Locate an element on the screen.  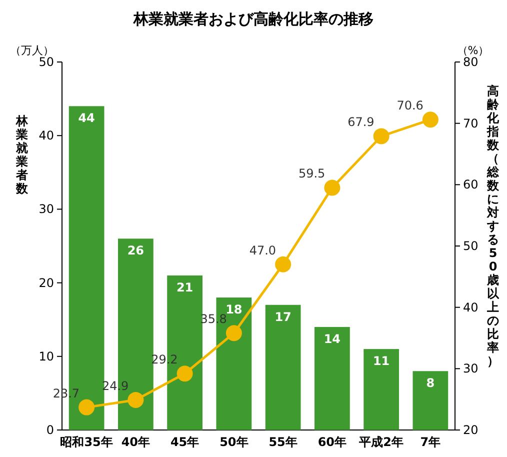
data-label: 17 is located at coordinates (283, 317).